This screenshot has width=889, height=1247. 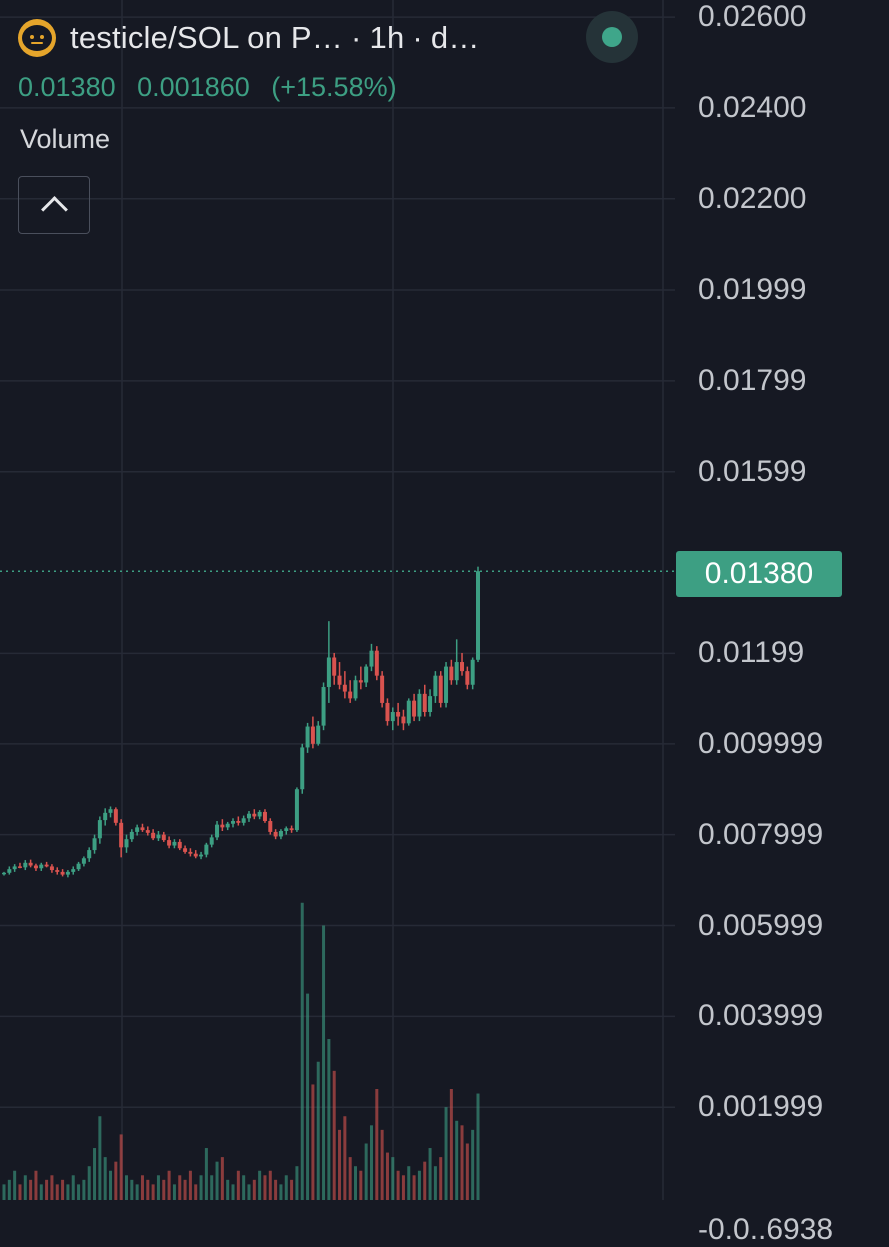 What do you see at coordinates (54, 209) in the screenshot?
I see `chevron-up-icon` at bounding box center [54, 209].